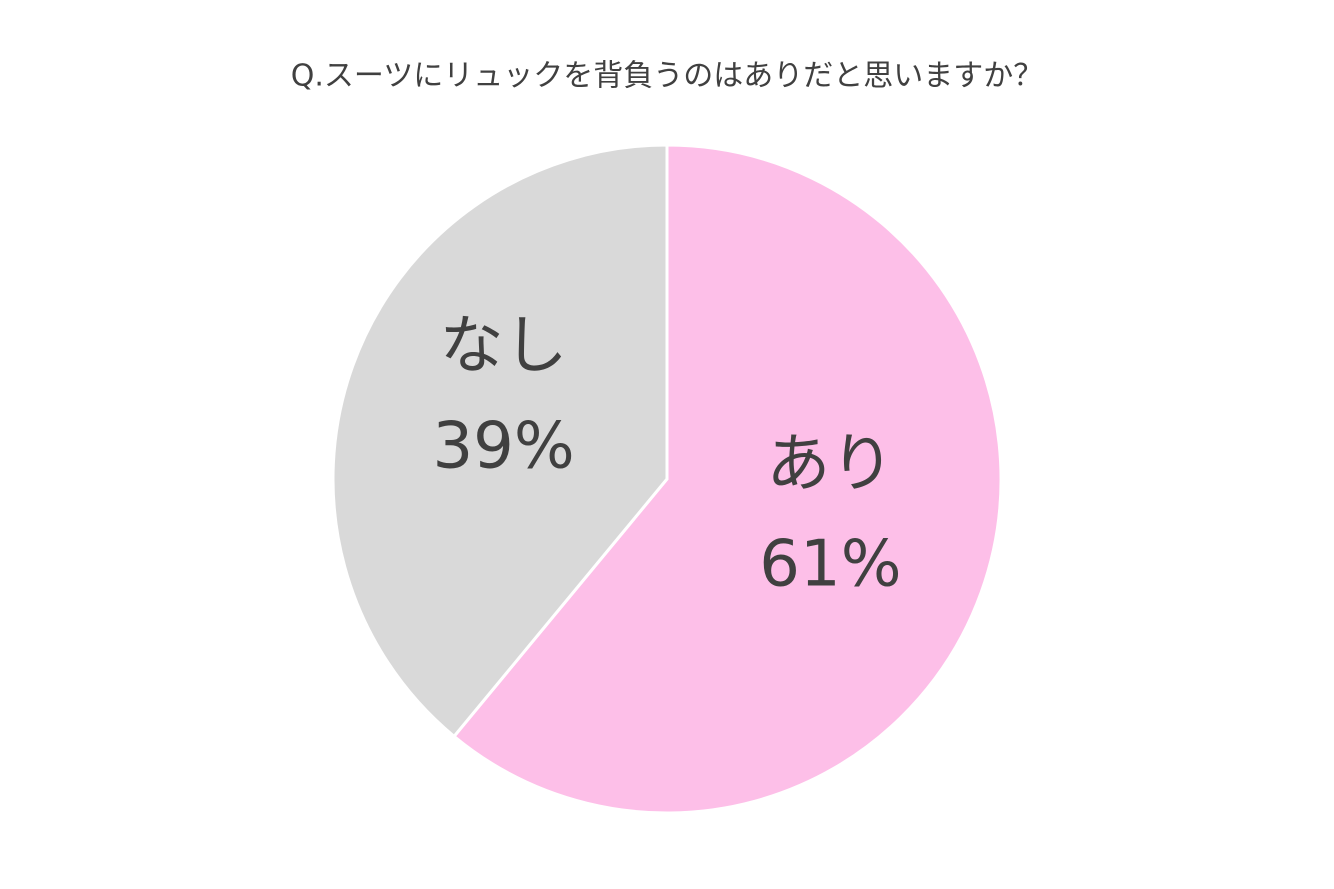 Image resolution: width=1334 pixels, height=889 pixels. Describe the element at coordinates (667, 76) in the screenshot. I see `chart-title: Q.スーツにリュックを背負うのはありだと思いますか？` at that location.